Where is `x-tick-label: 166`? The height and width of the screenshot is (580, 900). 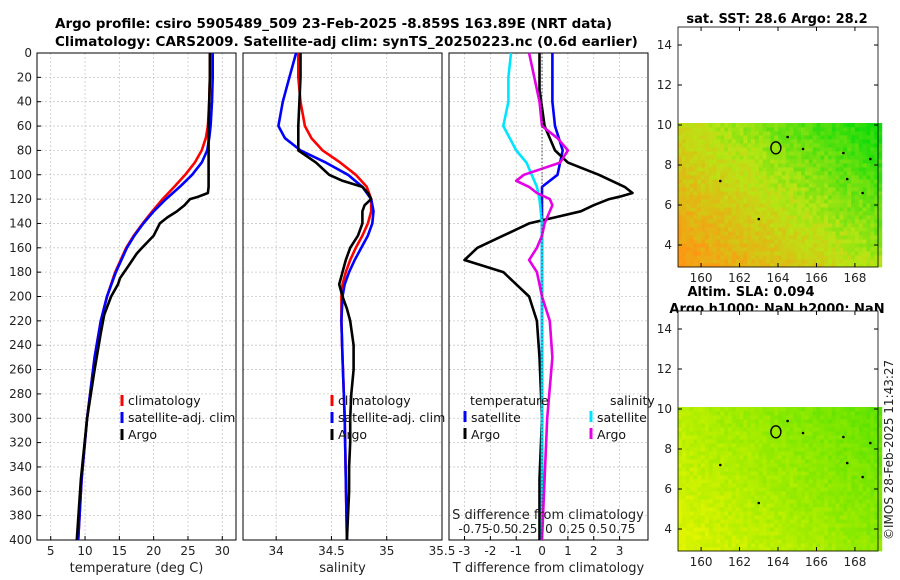
x-tick-label: 166 is located at coordinates (816, 562).